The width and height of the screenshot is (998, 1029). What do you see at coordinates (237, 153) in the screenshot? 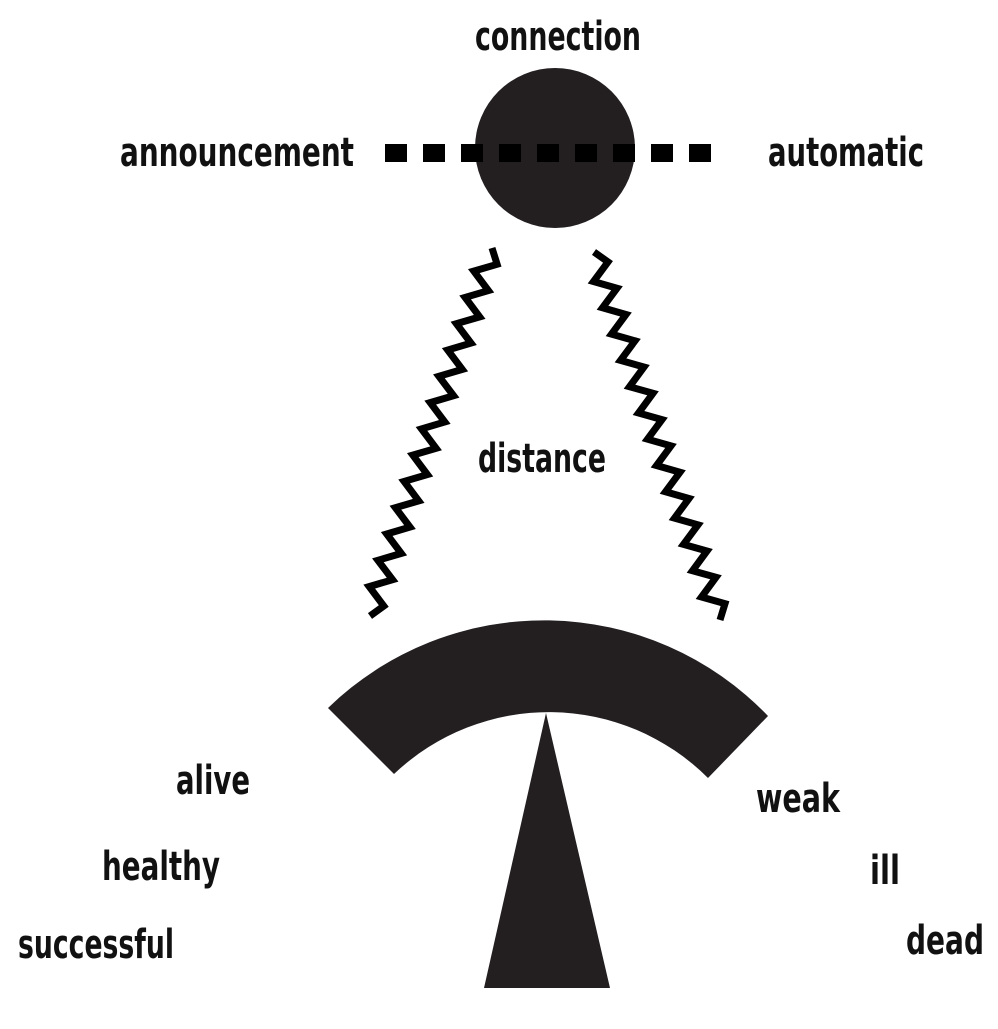
I see `label-announcement: announcement` at bounding box center [237, 153].